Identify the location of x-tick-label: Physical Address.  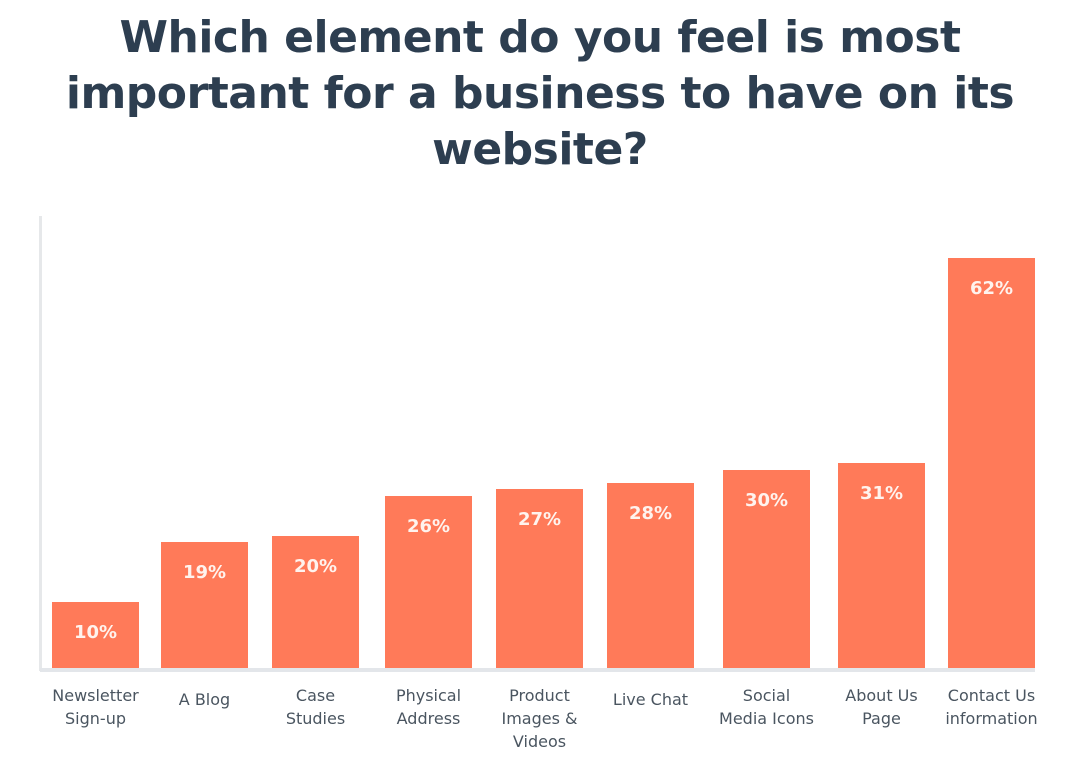
(428, 707).